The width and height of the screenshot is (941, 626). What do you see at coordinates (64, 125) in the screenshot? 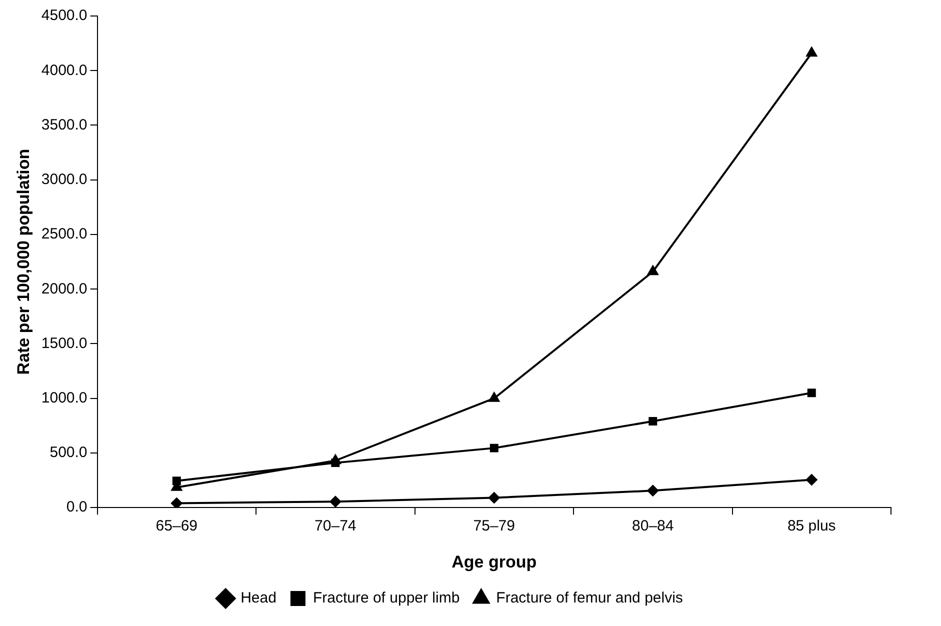
I see `y-tick-label: 3500.0` at bounding box center [64, 125].